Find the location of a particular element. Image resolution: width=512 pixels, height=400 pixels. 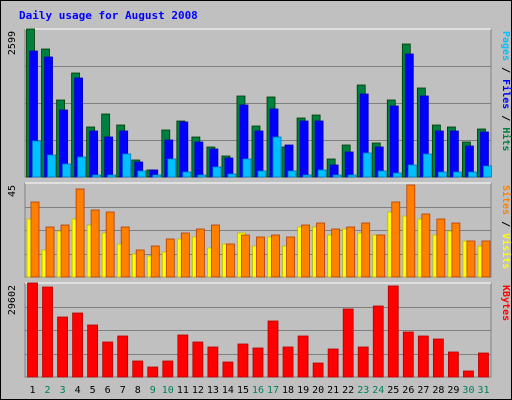

day-label-15: 15 is located at coordinates (243, 390).